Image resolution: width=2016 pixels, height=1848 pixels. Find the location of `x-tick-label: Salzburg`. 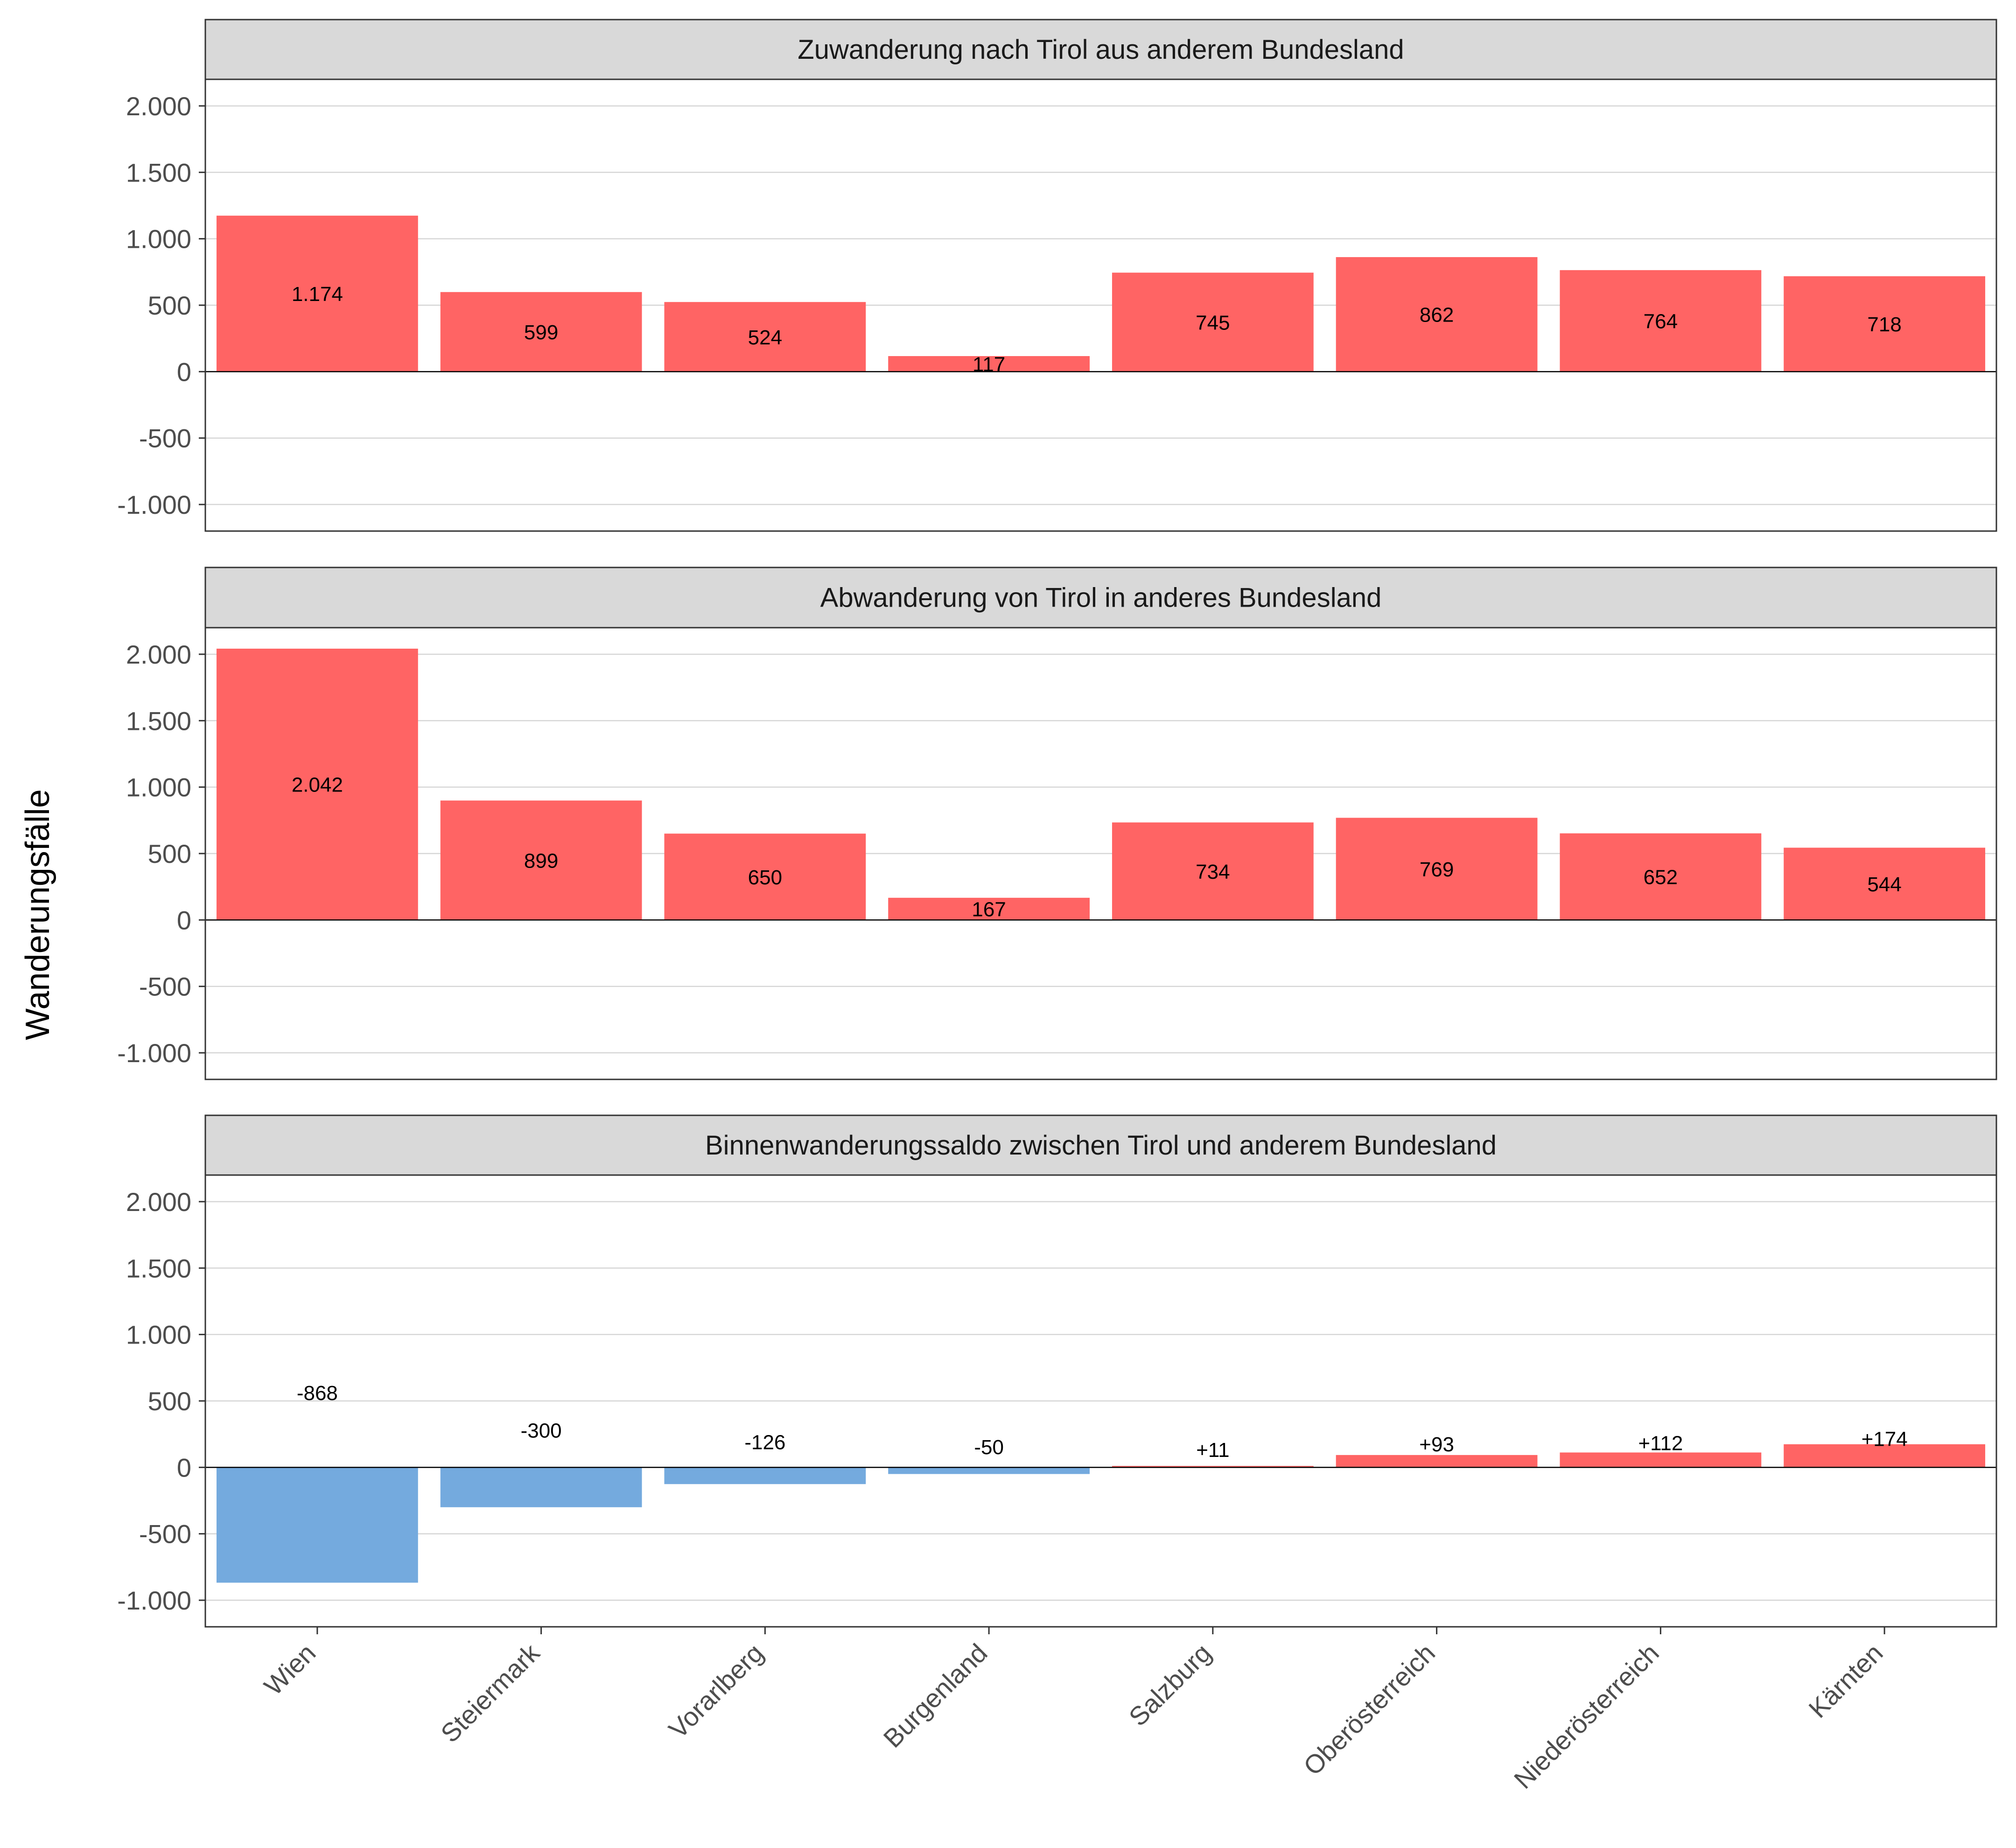

x-tick-label: Salzburg is located at coordinates (1170, 1685).